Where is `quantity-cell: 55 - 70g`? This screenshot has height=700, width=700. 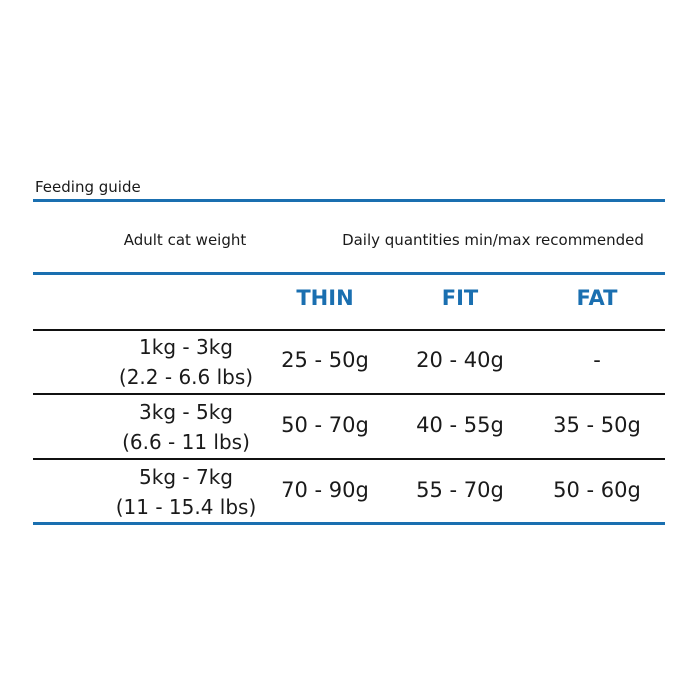 quantity-cell: 55 - 70g is located at coordinates (460, 490).